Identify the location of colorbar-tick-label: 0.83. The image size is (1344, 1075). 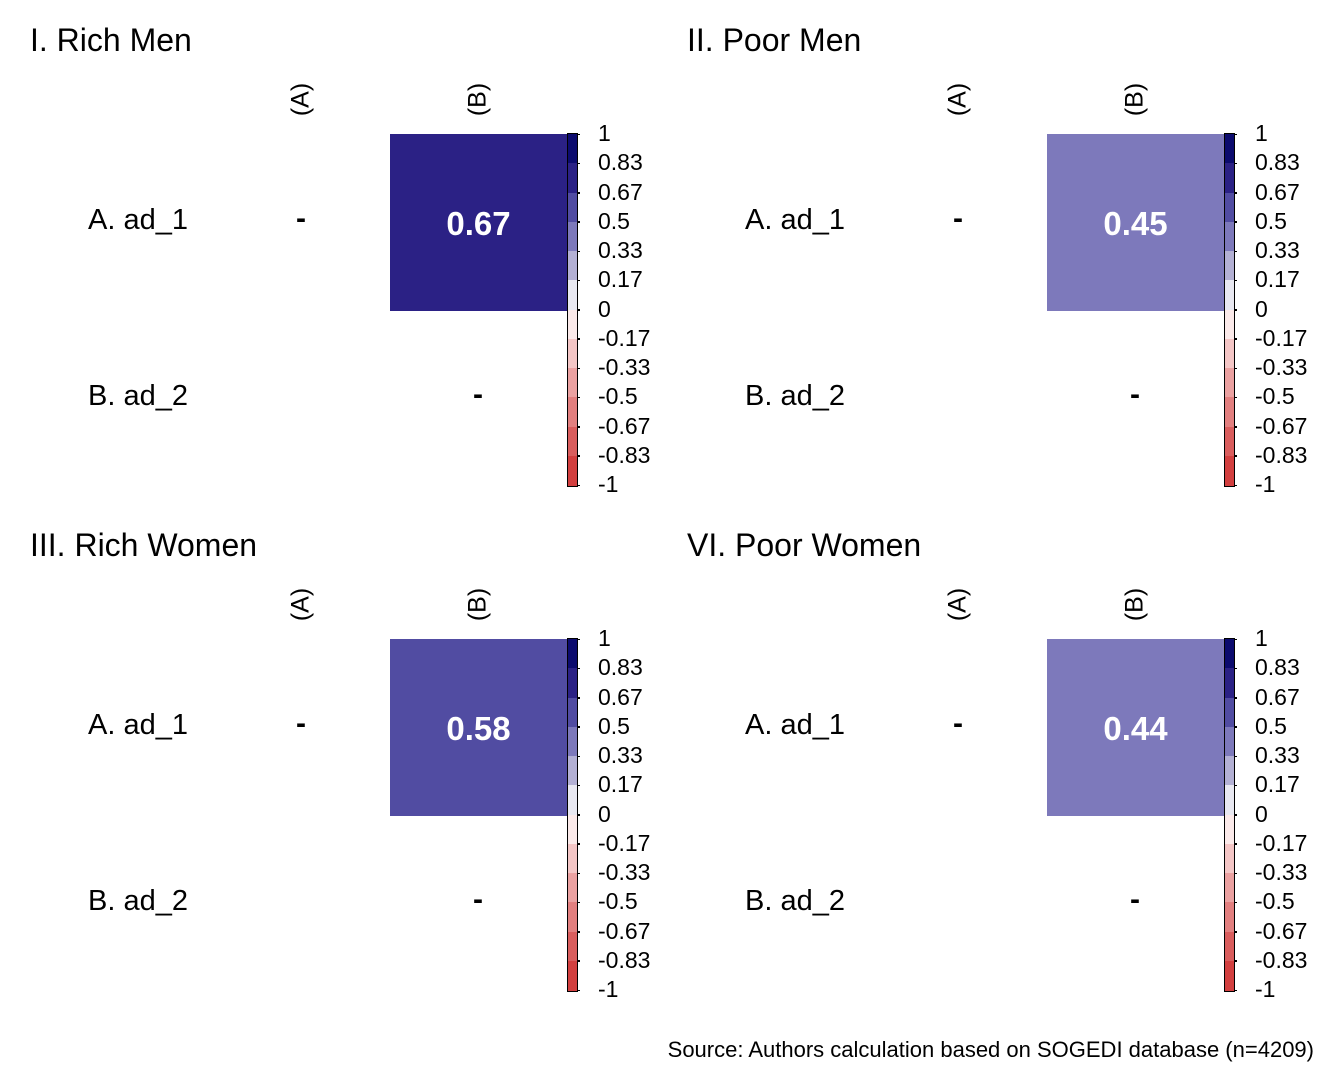
(1277, 162).